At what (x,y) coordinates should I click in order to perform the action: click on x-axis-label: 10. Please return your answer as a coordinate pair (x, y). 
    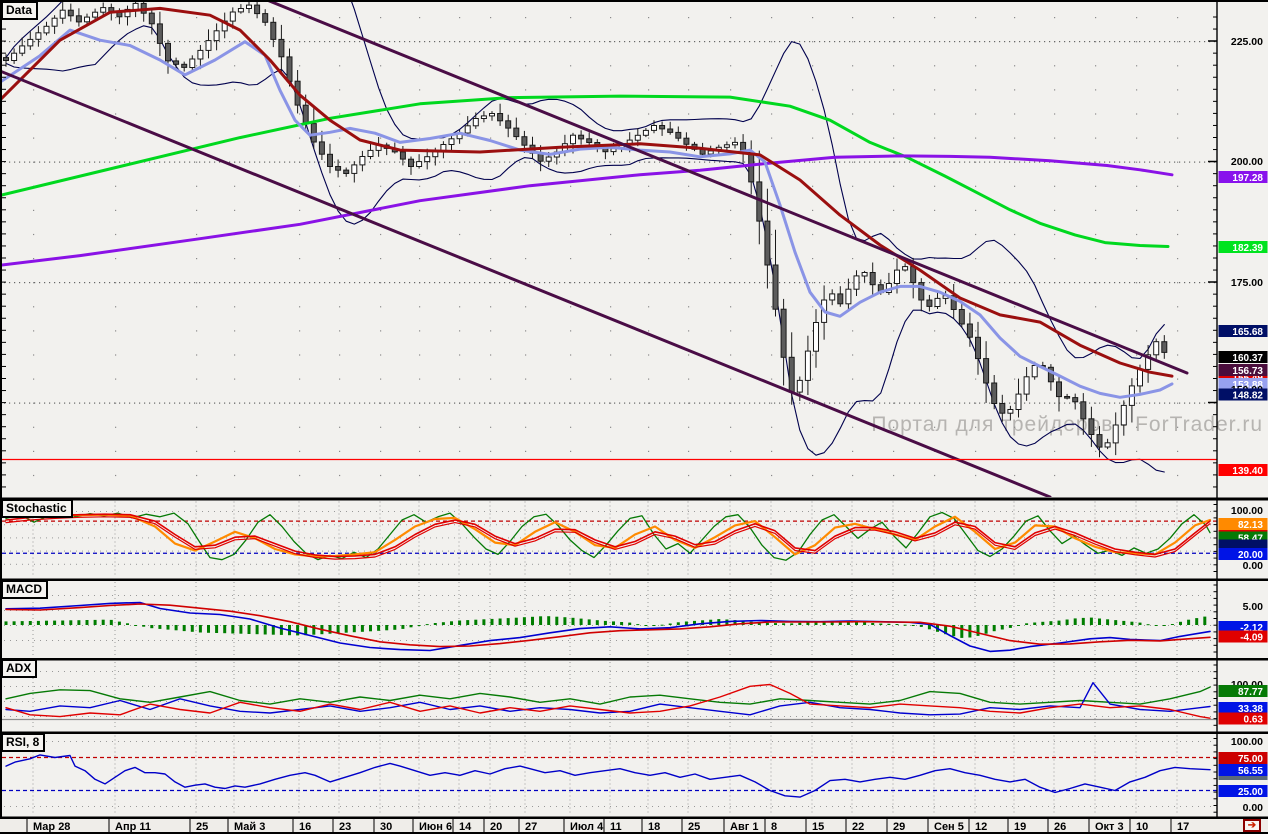
    Looking at the image, I should click on (1142, 827).